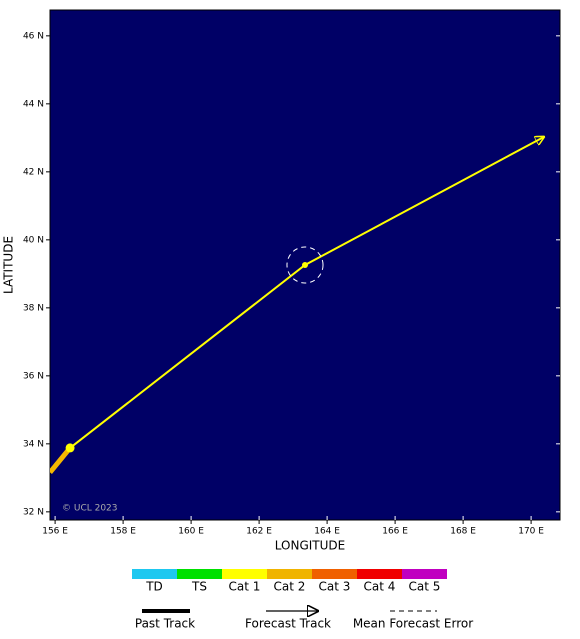  I want to click on intensity-label: TS, so click(199, 587).